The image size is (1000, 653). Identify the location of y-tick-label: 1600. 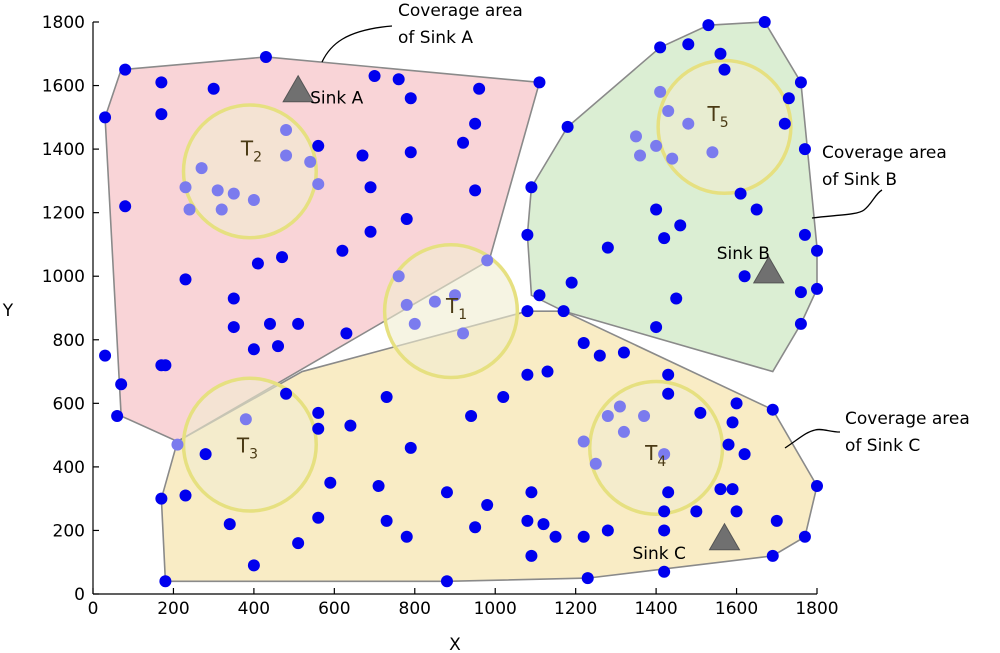
(63, 87).